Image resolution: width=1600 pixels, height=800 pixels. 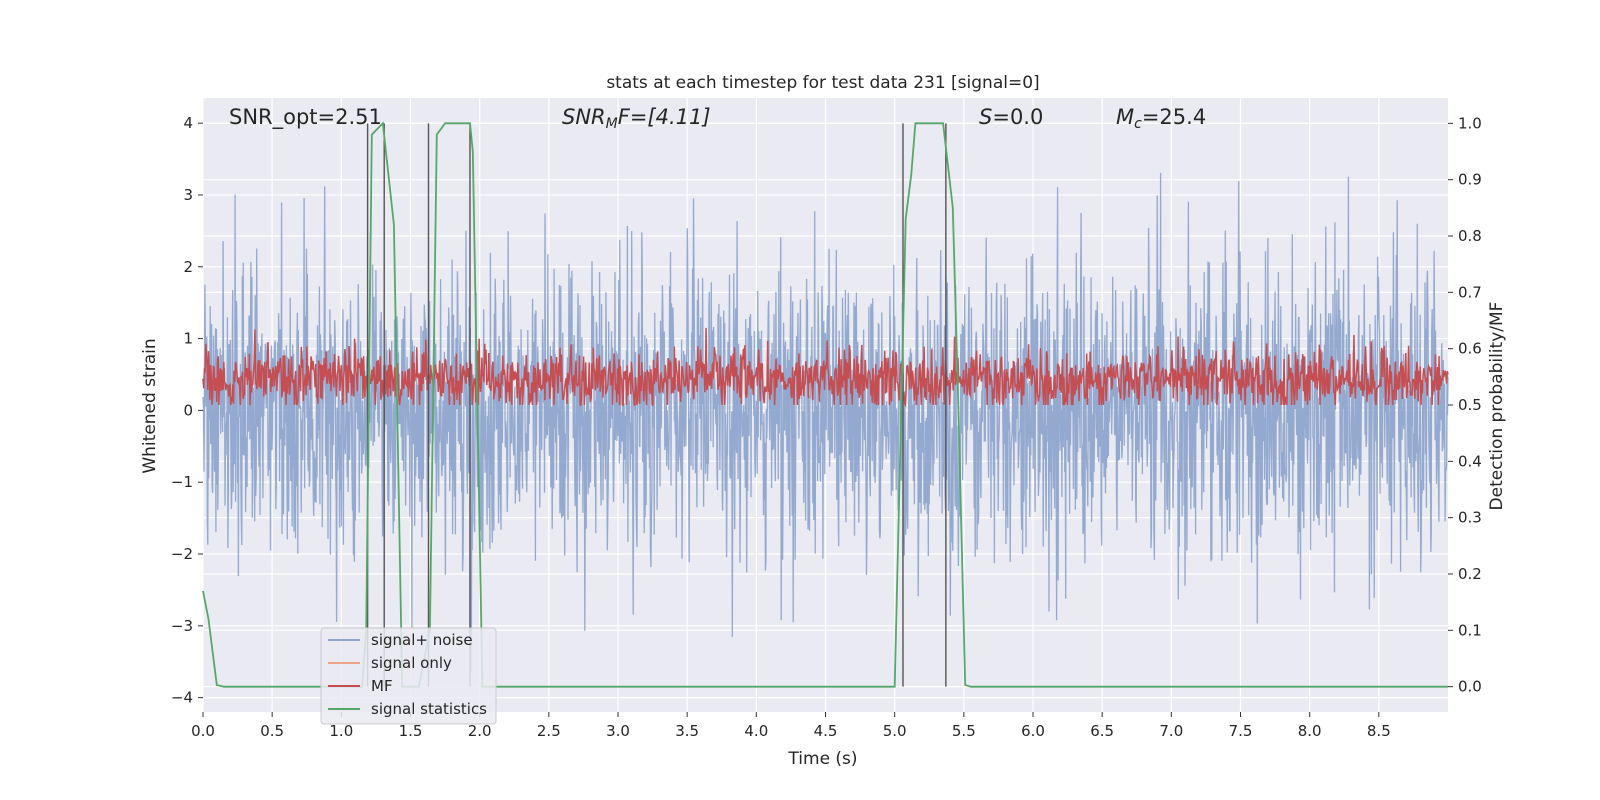 I want to click on legend-box, so click(x=408, y=676).